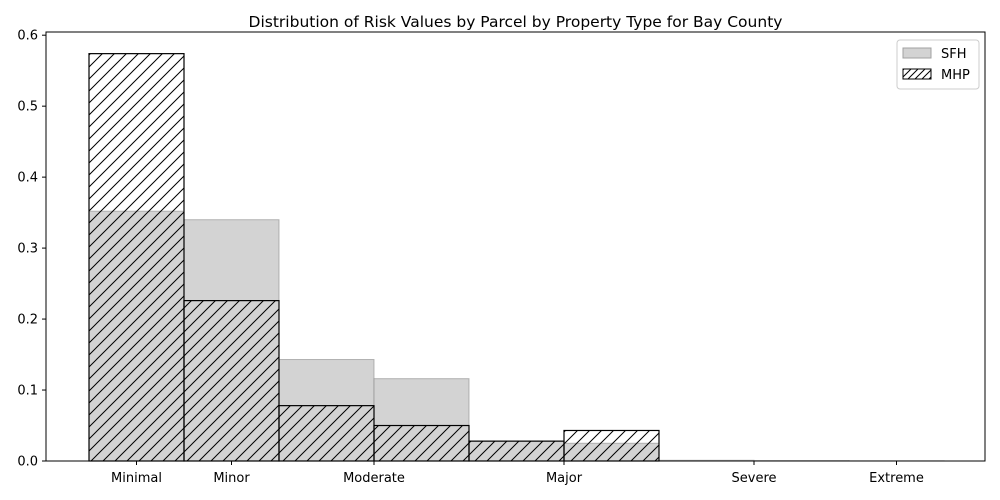  What do you see at coordinates (917, 74) in the screenshot?
I see `legend-swatch-mhp` at bounding box center [917, 74].